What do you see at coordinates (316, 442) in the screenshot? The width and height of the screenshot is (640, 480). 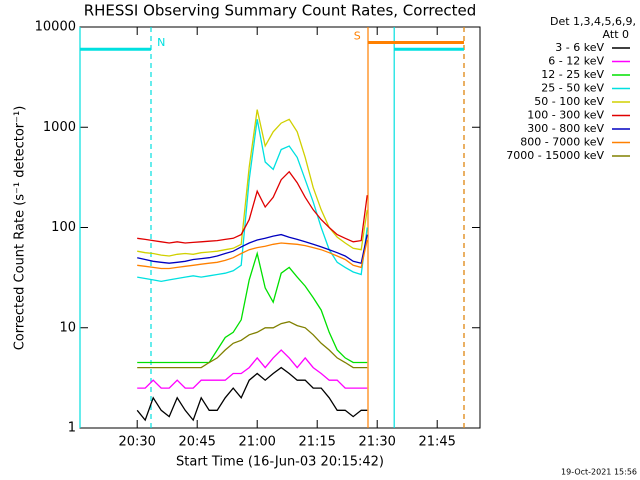 I see `x-tick-label: 21:15` at bounding box center [316, 442].